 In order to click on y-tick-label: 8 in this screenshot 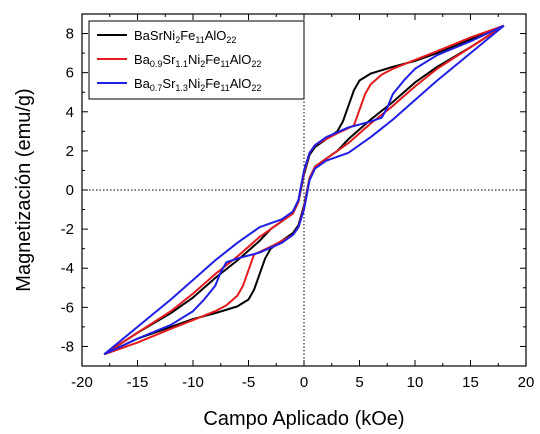, I will do `click(70, 34)`.